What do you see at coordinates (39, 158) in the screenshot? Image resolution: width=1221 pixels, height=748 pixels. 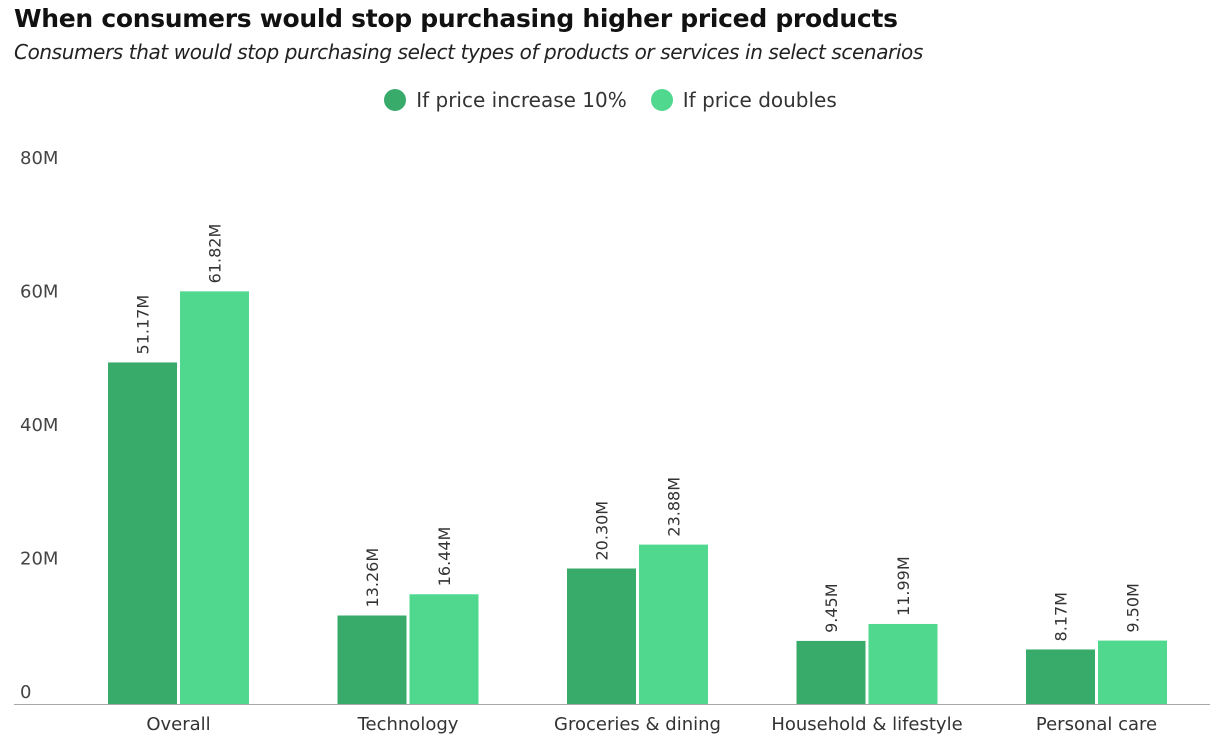 I see `y-tick-label: 80M` at bounding box center [39, 158].